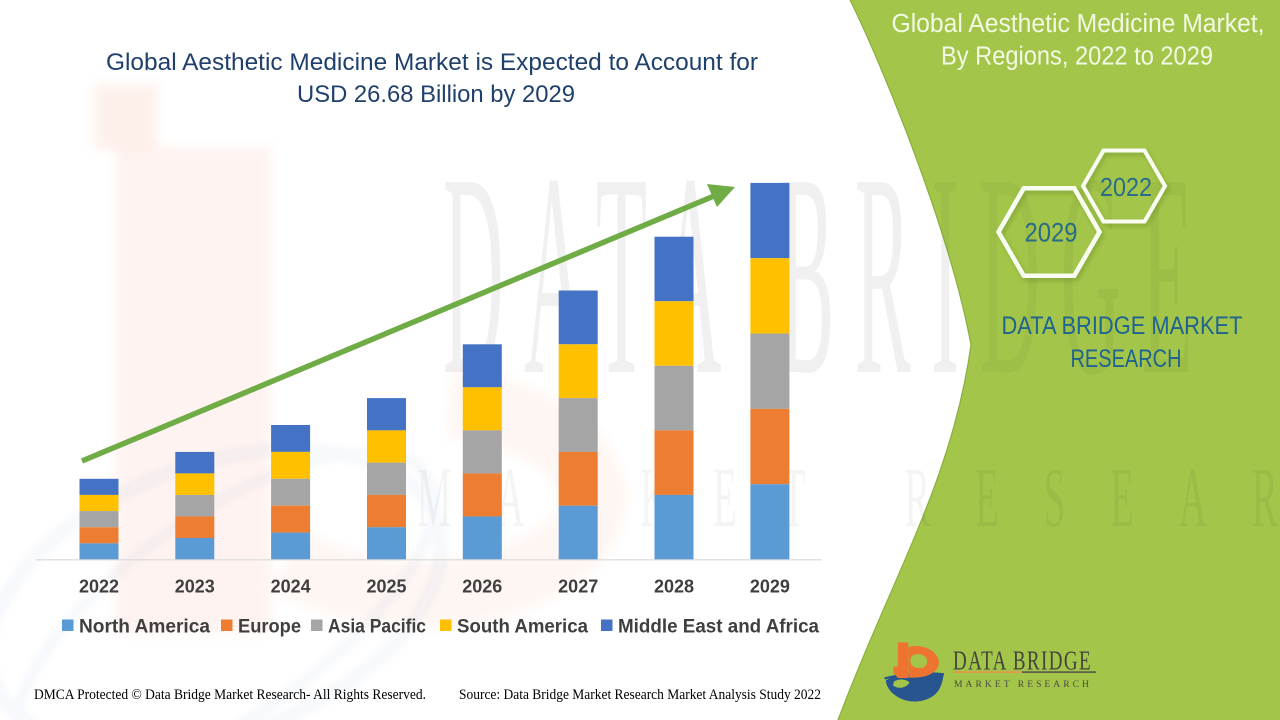 The height and width of the screenshot is (720, 1280). I want to click on svg-text: DATA BRIDGE, so click(1022, 661).